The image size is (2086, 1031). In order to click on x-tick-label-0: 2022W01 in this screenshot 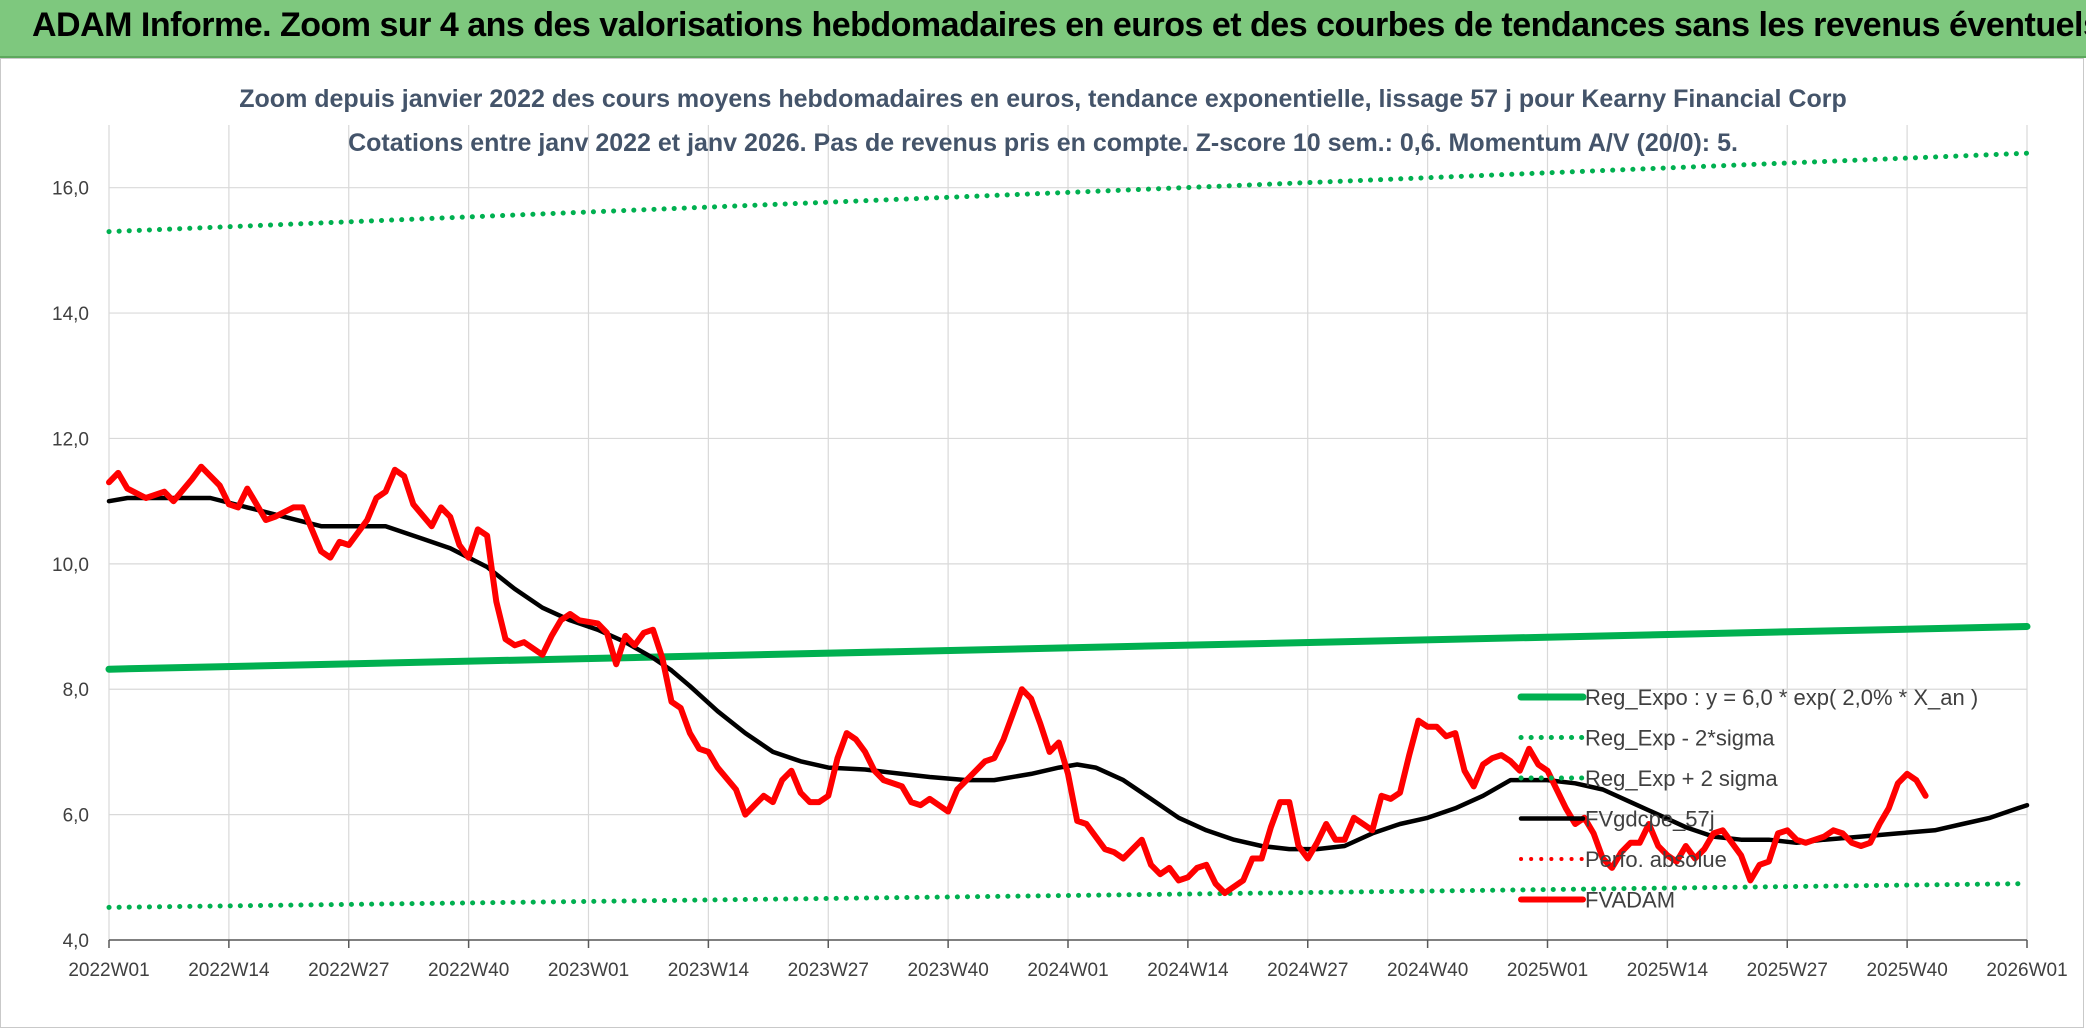, I will do `click(108, 970)`.